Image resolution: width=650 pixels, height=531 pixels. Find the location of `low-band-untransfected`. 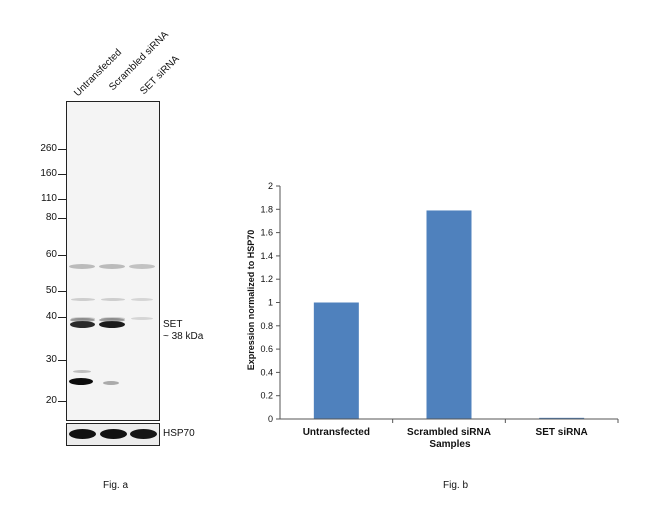

low-band-untransfected is located at coordinates (81, 381).